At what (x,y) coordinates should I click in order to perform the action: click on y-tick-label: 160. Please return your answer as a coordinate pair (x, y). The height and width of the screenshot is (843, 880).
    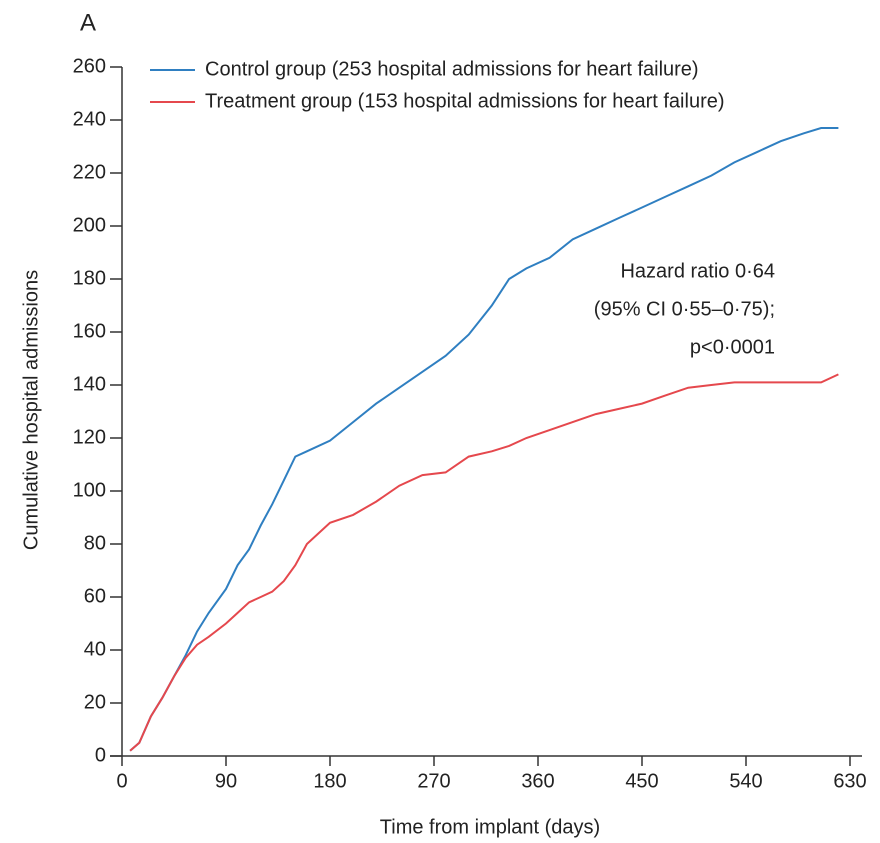
    Looking at the image, I should click on (89, 331).